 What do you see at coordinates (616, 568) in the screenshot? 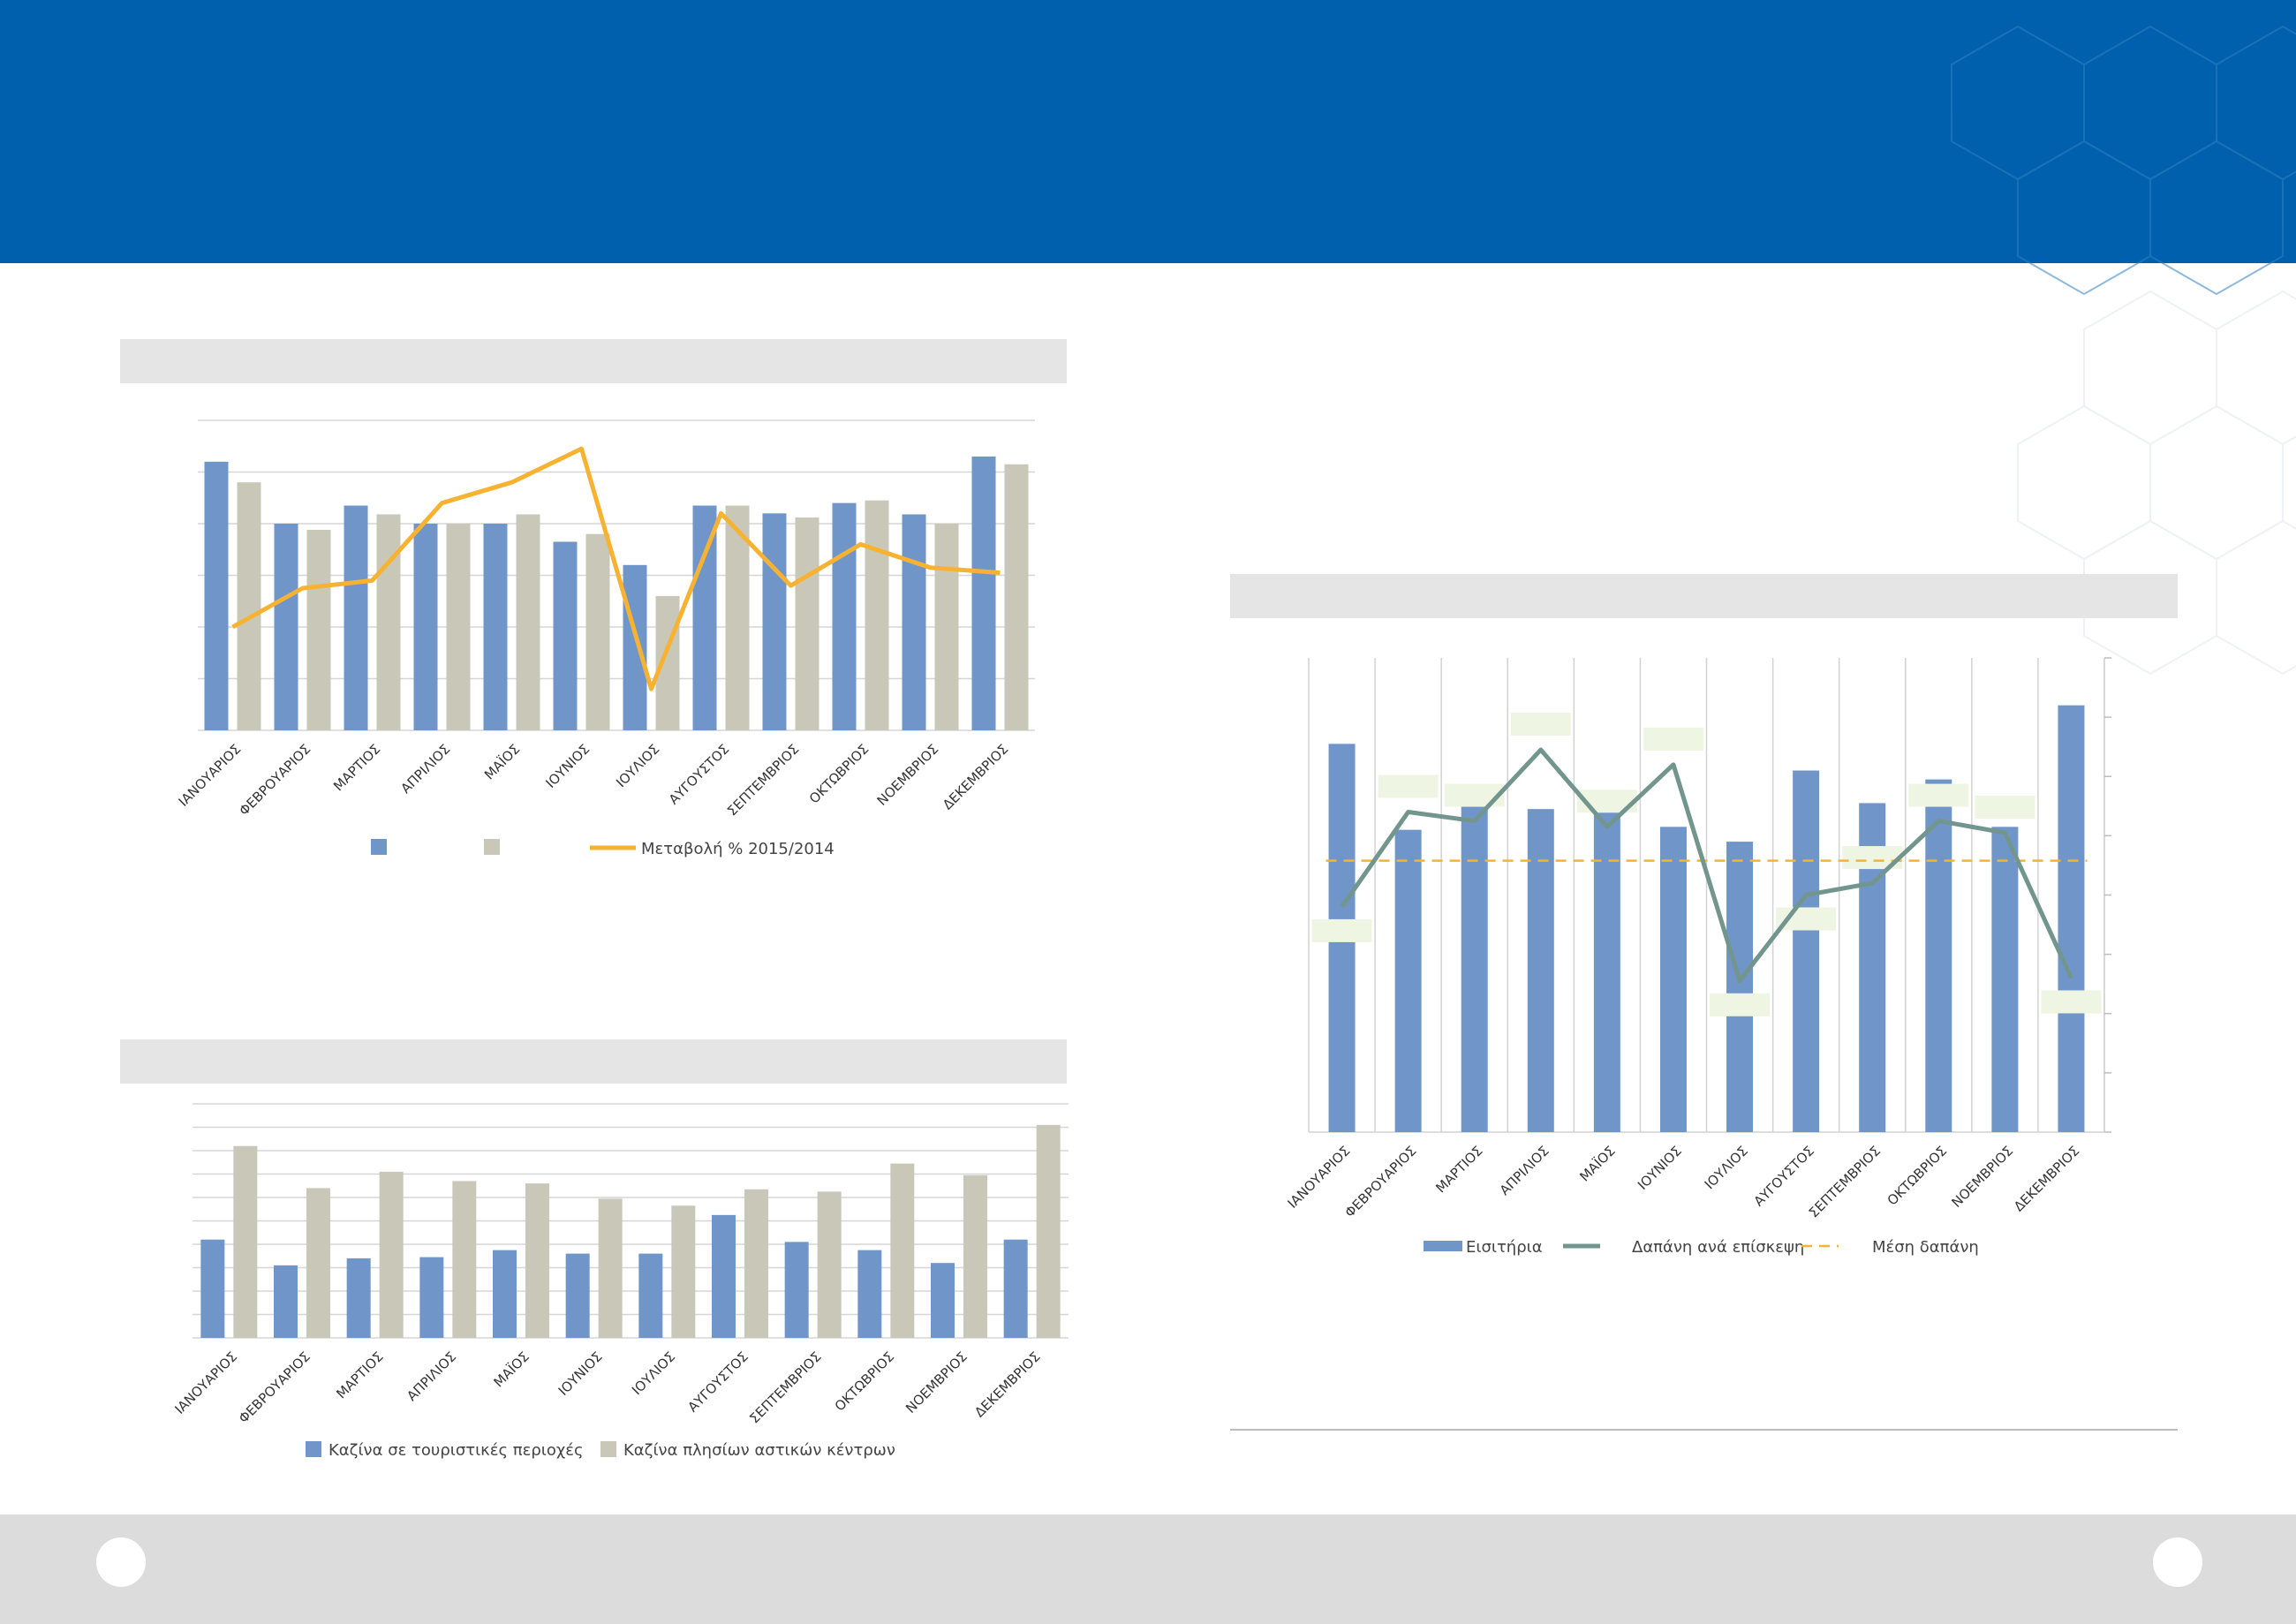
I see `line-series-change` at bounding box center [616, 568].